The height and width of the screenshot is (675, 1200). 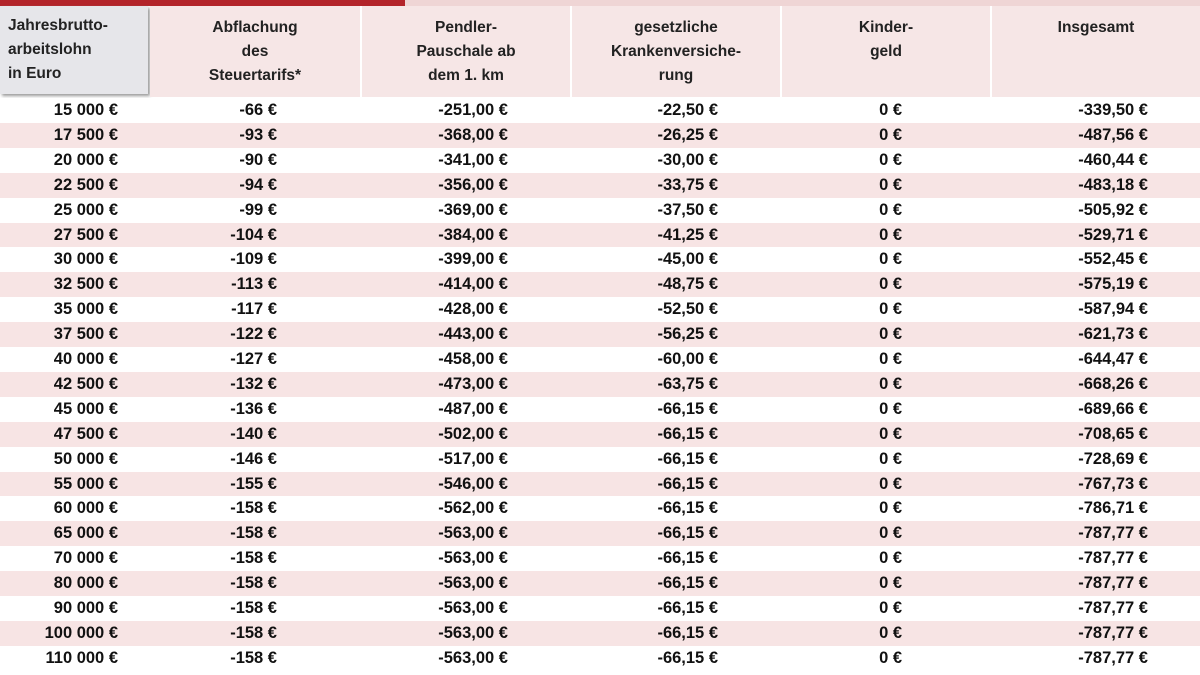 I want to click on table-cell: -575,19 €, so click(x=1113, y=284).